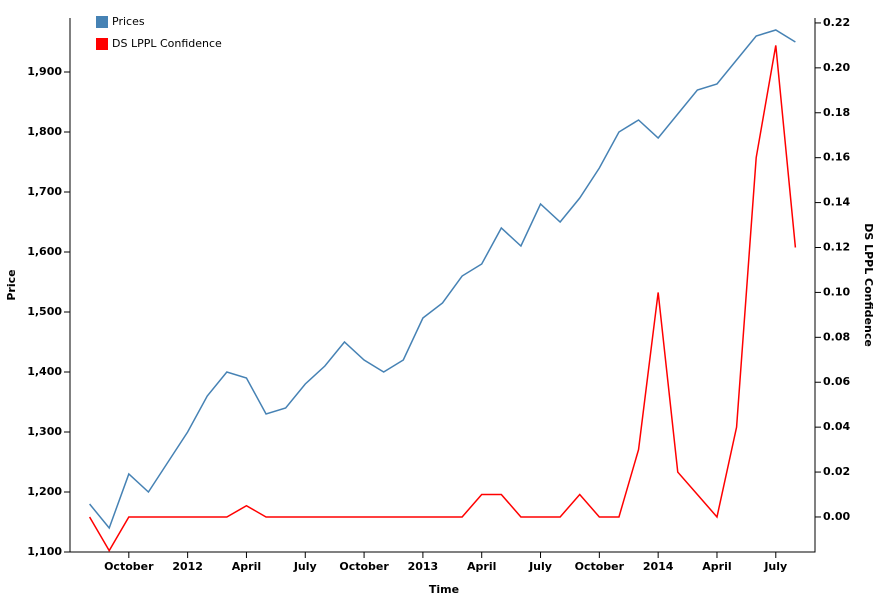 The image size is (880, 605). Describe the element at coordinates (836, 67) in the screenshot. I see `y2-tick-label: 0.20` at that location.